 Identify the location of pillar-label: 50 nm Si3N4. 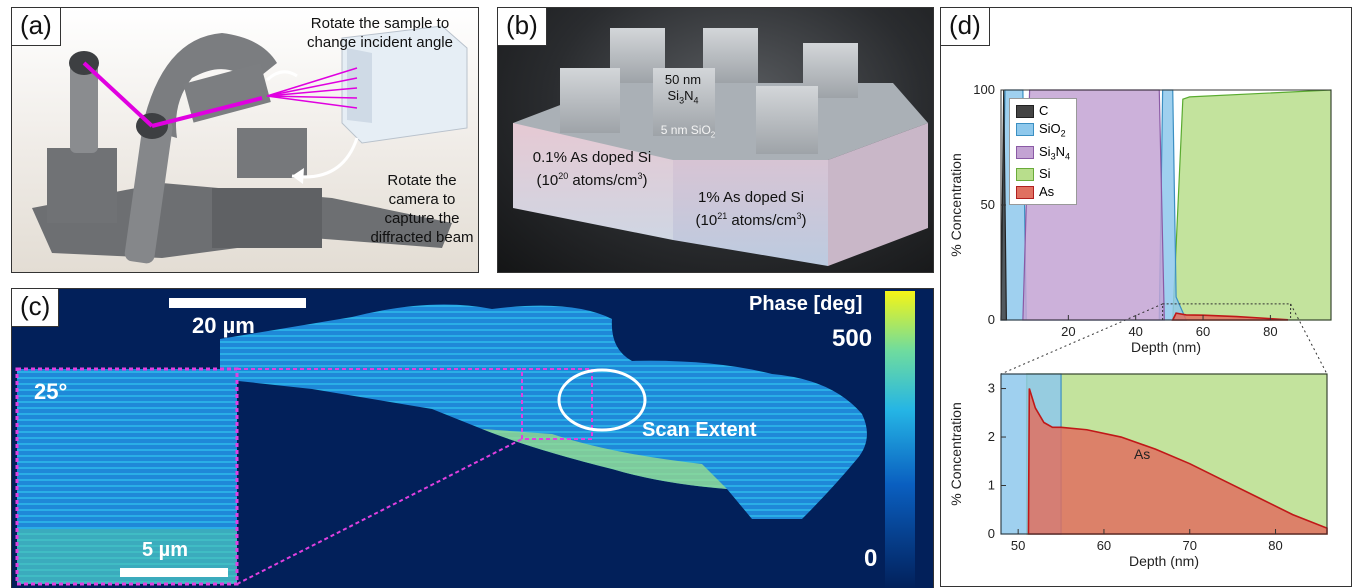
(683, 90).